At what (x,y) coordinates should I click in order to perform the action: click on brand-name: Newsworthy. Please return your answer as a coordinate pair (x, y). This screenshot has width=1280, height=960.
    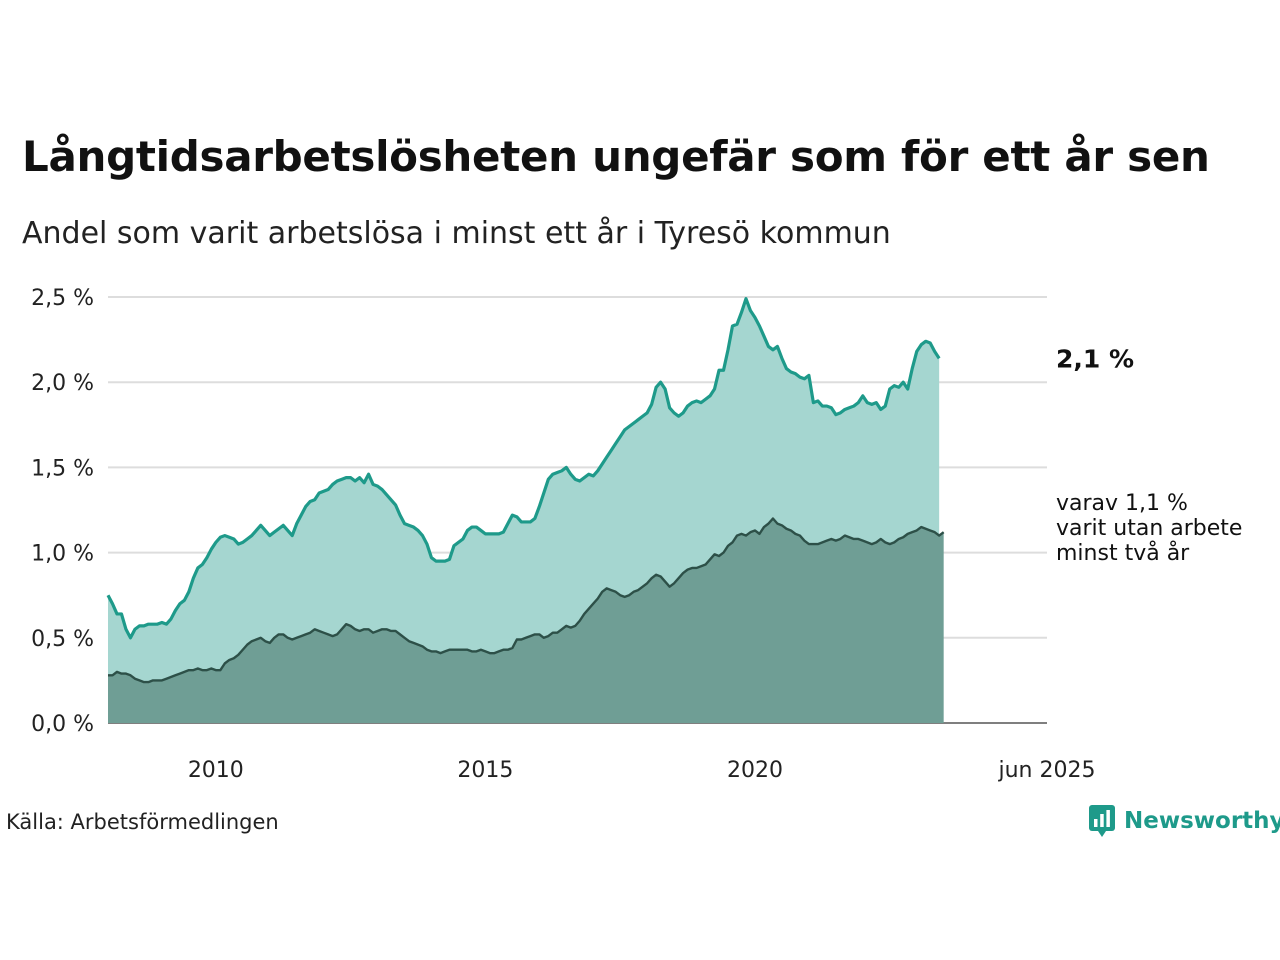
    Looking at the image, I should click on (1202, 821).